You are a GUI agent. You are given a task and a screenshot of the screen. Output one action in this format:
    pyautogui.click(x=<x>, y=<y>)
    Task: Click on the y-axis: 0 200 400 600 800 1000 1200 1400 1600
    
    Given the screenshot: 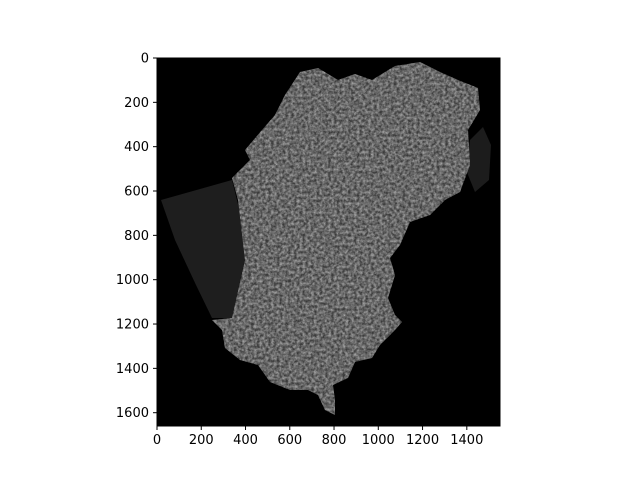 What is the action you would take?
    pyautogui.click(x=136, y=236)
    